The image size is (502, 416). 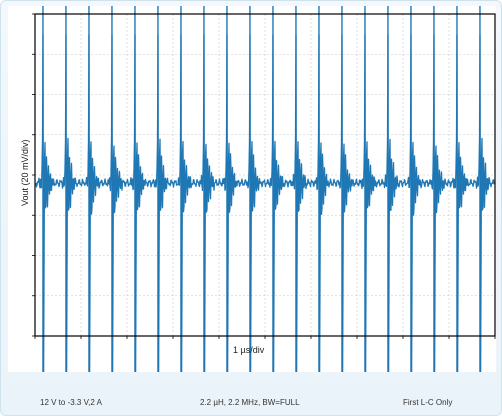 What do you see at coordinates (249, 350) in the screenshot?
I see `x-axis-label: 1 µs/div` at bounding box center [249, 350].